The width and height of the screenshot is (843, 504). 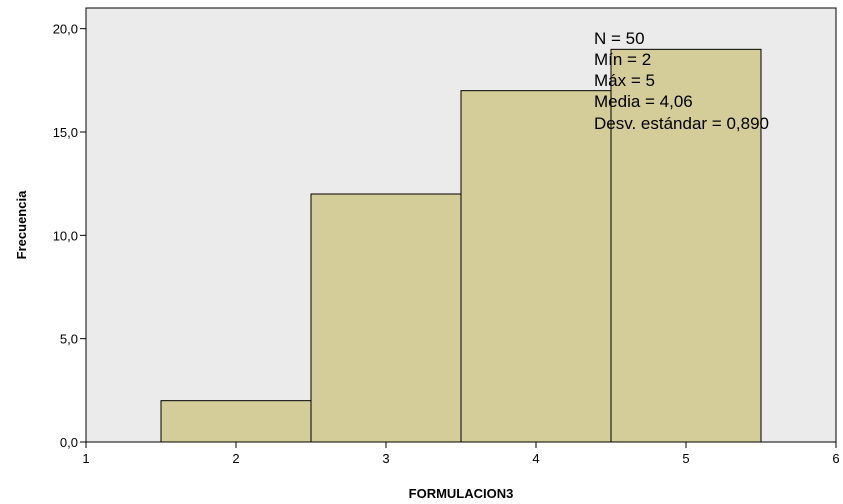 What do you see at coordinates (681, 123) in the screenshot?
I see `stat-std-dev: Desv. estándar = 0,890` at bounding box center [681, 123].